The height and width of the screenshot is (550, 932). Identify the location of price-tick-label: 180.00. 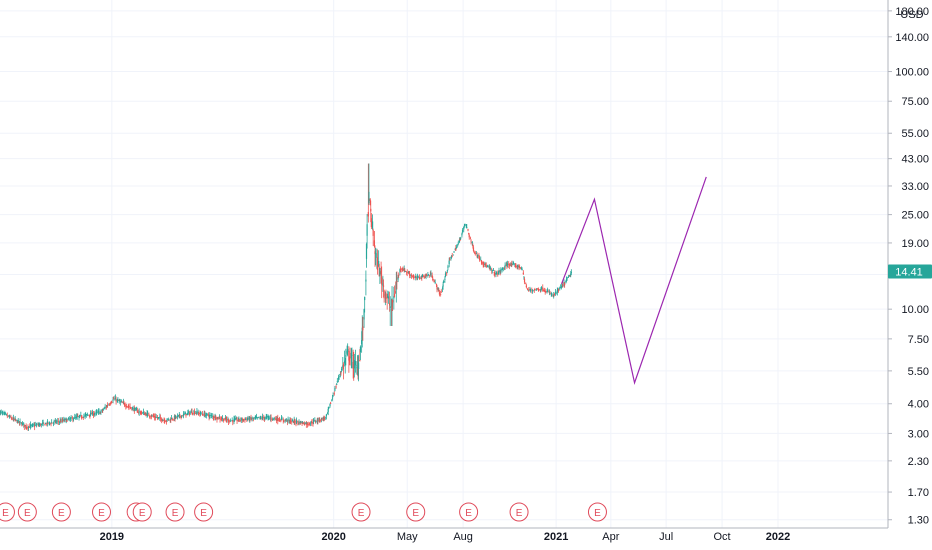
(912, 12).